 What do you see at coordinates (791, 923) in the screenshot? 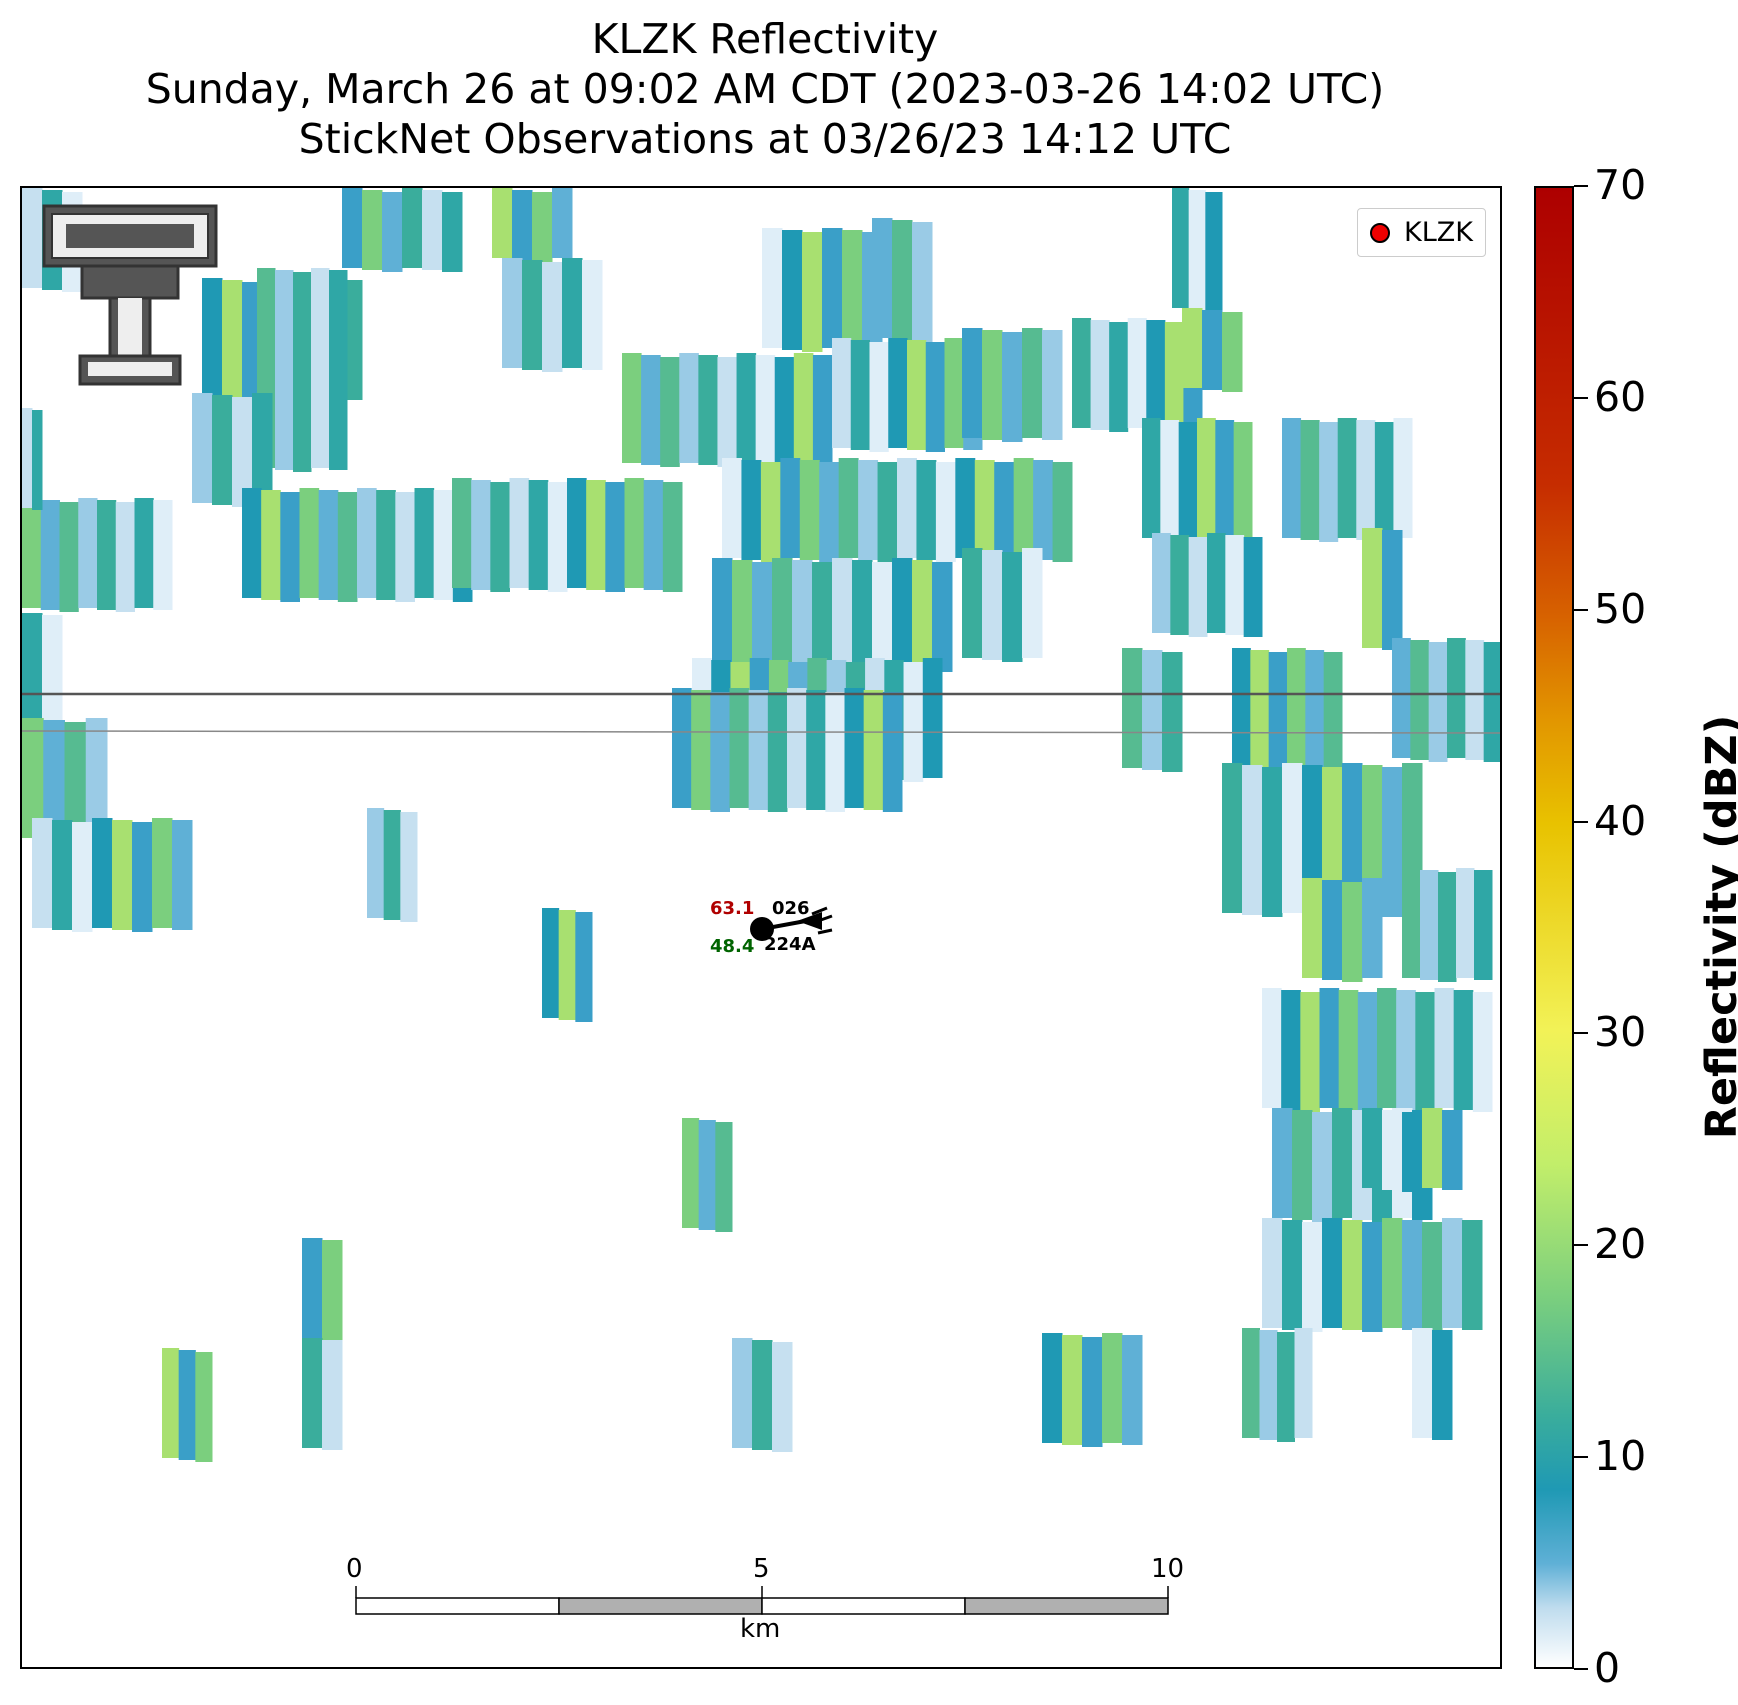
I see `sticknet-station-224a` at bounding box center [791, 923].